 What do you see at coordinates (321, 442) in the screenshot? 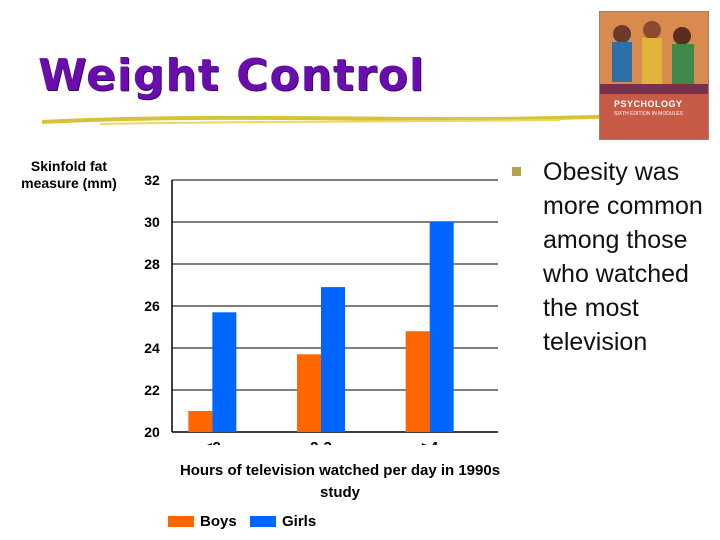
I see `x-tick-label: 2-3` at bounding box center [321, 442].